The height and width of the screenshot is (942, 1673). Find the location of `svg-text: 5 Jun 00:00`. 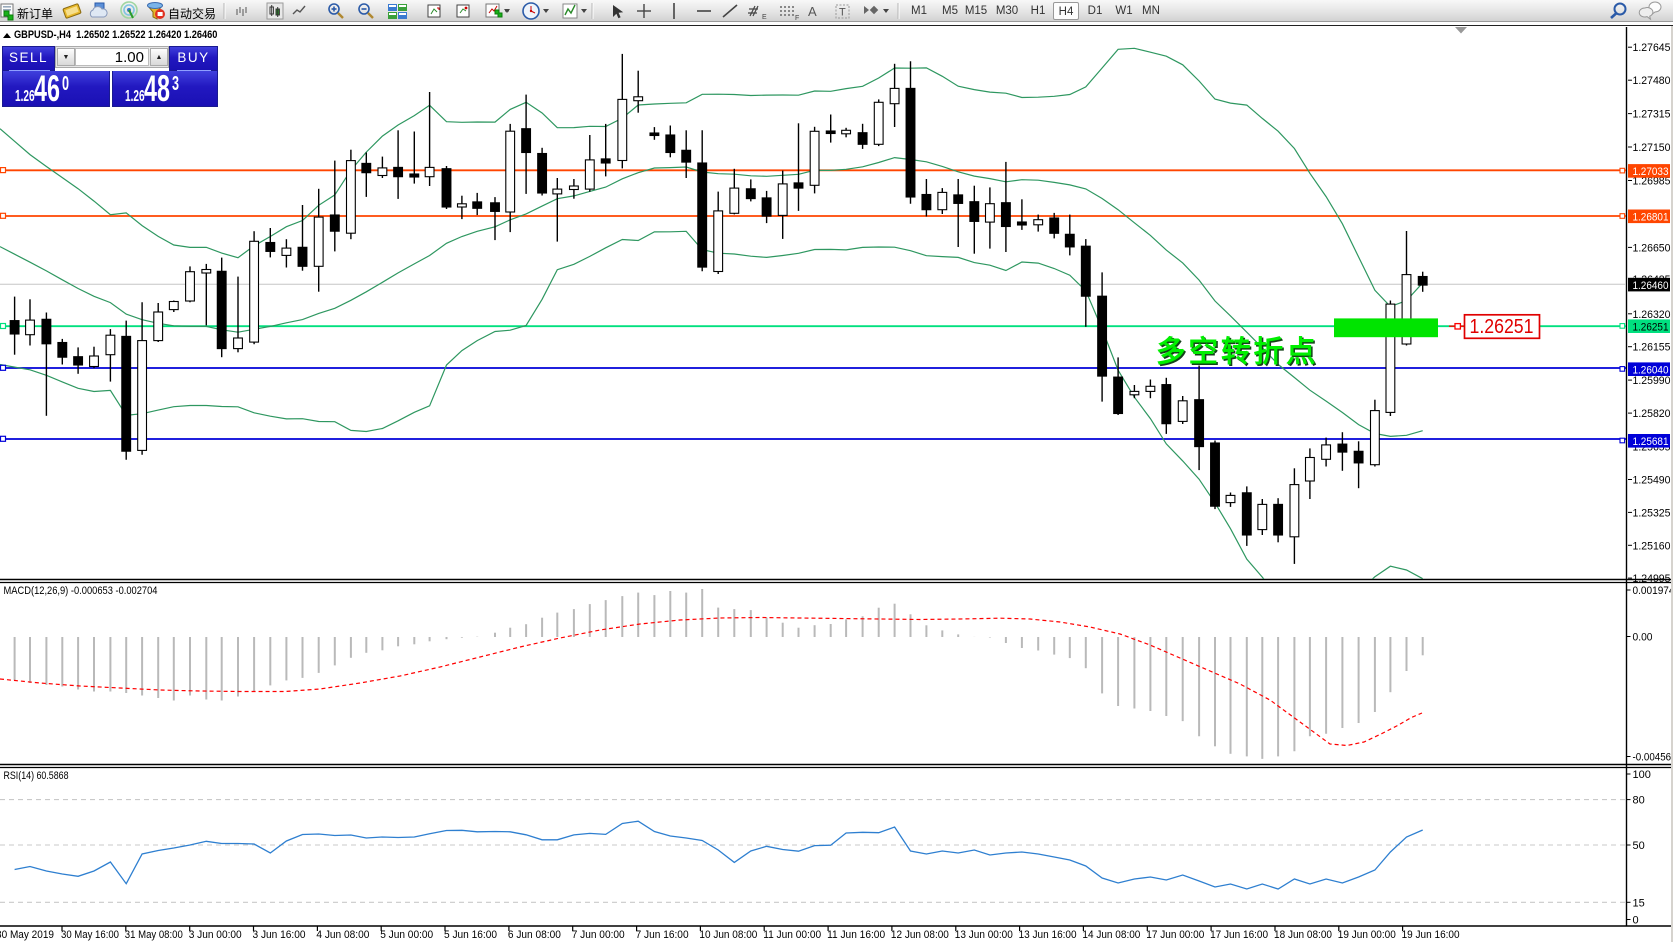

svg-text: 5 Jun 00:00 is located at coordinates (406, 935).